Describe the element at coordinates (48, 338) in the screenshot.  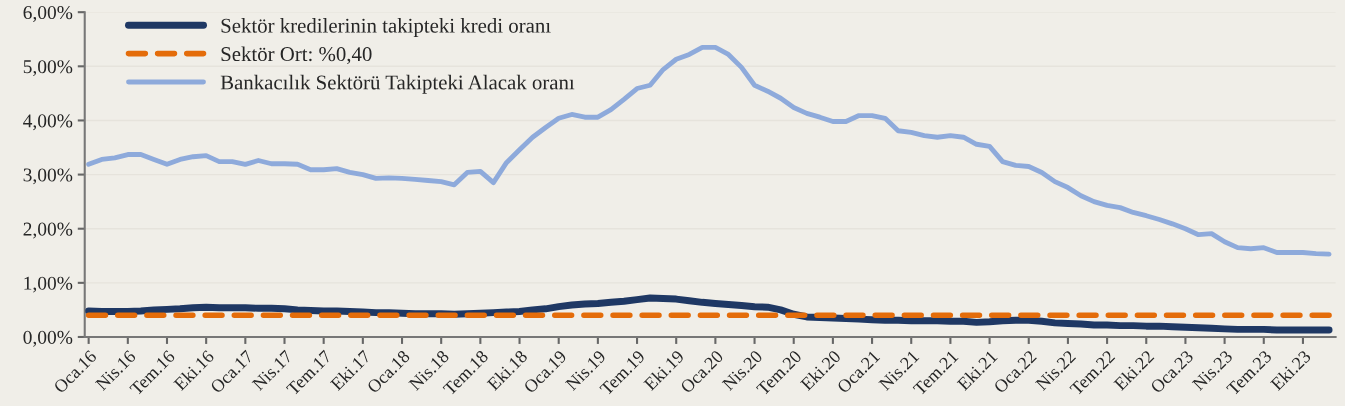
I see `y-tick-label: 0,00%` at that location.